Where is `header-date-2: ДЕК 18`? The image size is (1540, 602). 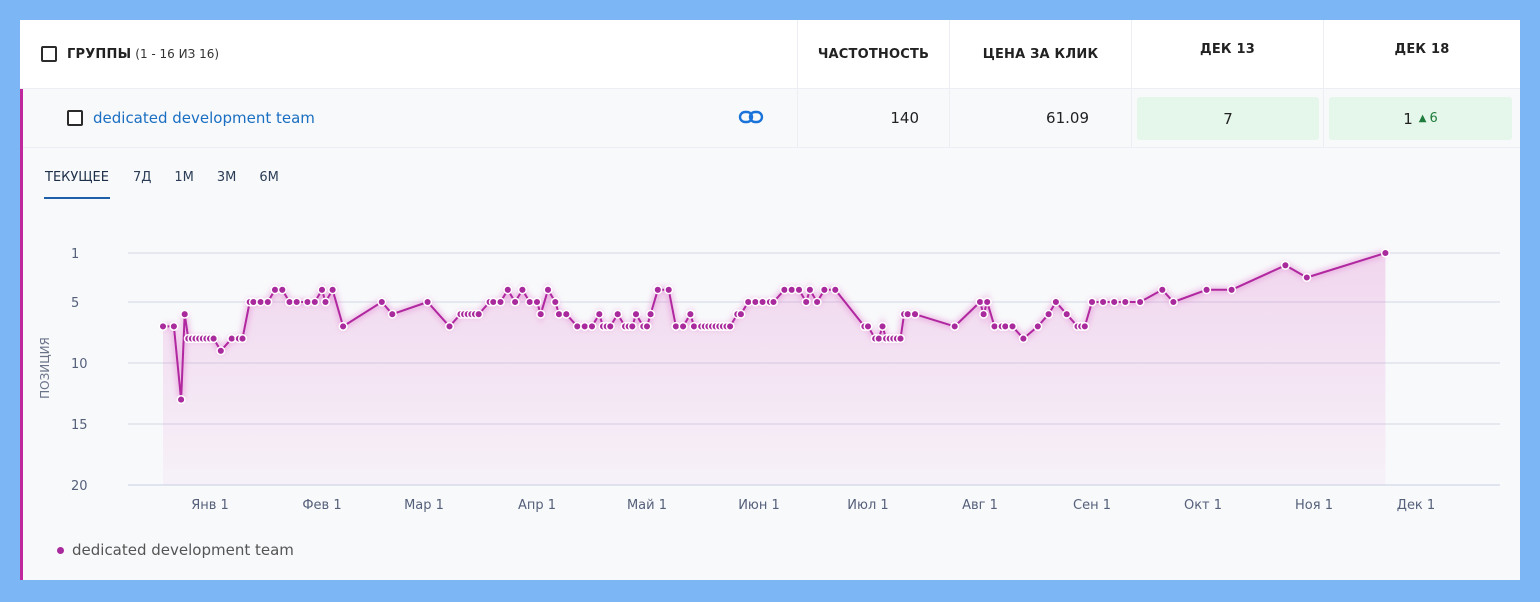
header-date-2: ДЕК 18 is located at coordinates (1421, 54).